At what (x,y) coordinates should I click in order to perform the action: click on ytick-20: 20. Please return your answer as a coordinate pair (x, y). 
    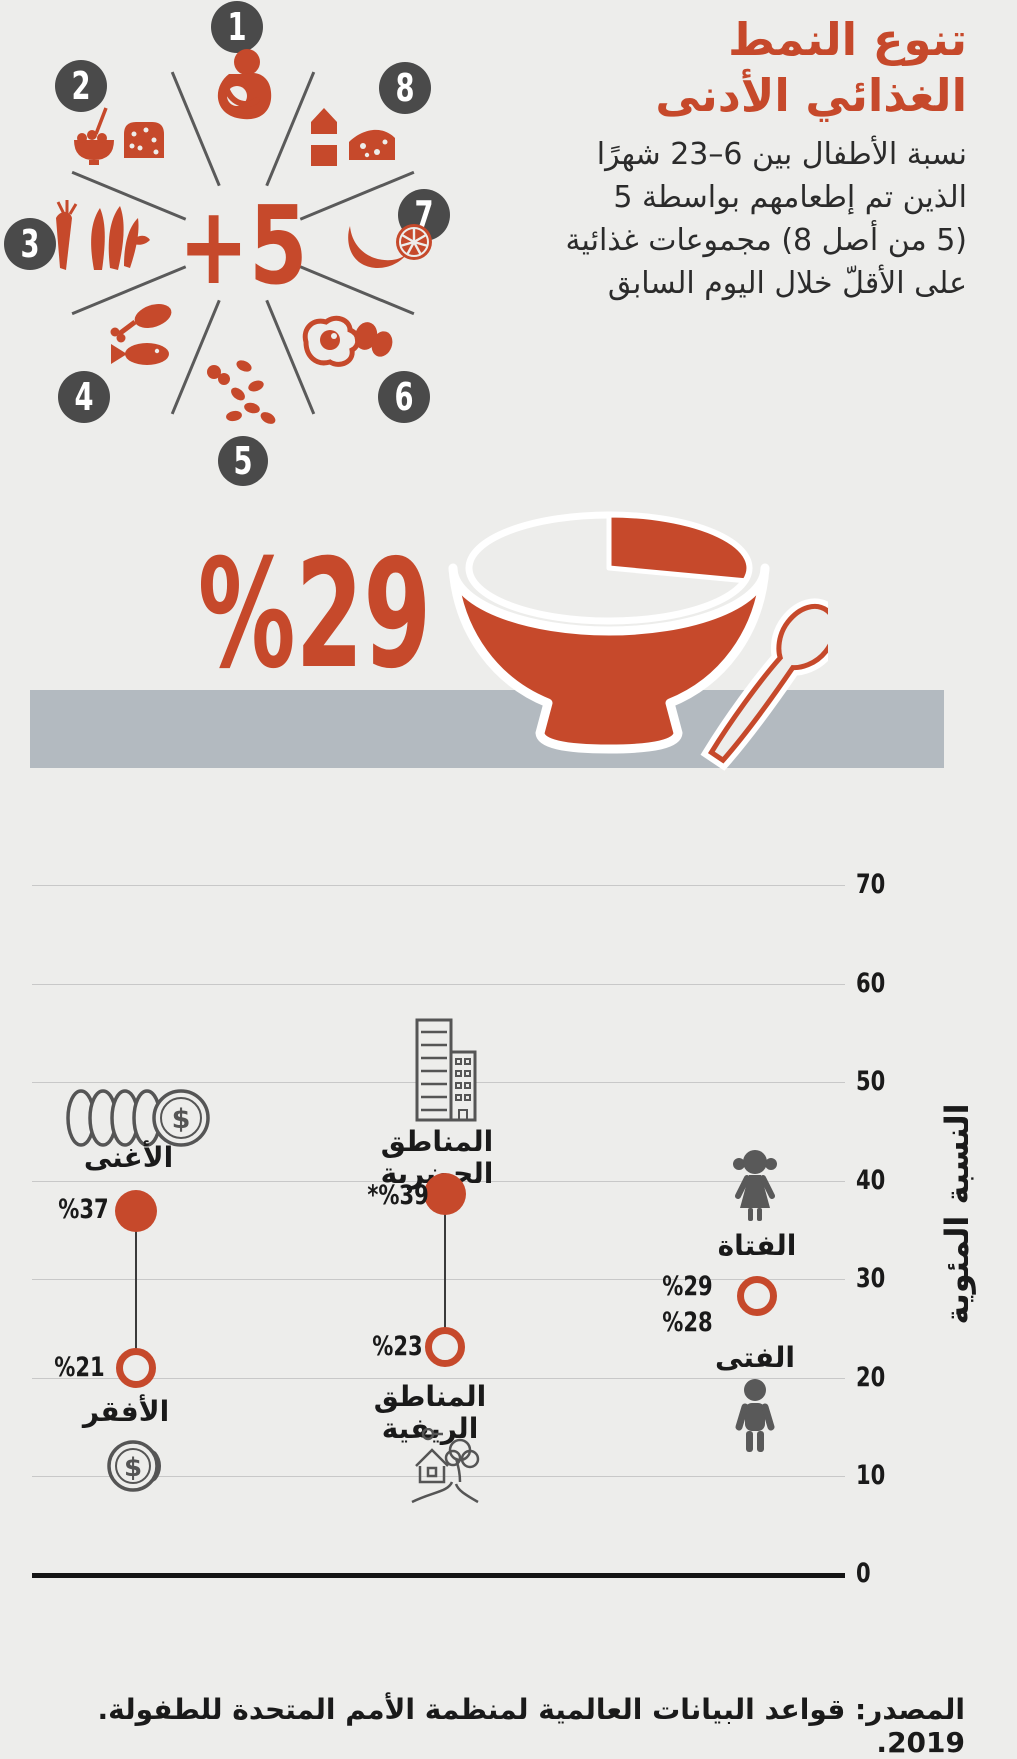
    Looking at the image, I should click on (871, 1377).